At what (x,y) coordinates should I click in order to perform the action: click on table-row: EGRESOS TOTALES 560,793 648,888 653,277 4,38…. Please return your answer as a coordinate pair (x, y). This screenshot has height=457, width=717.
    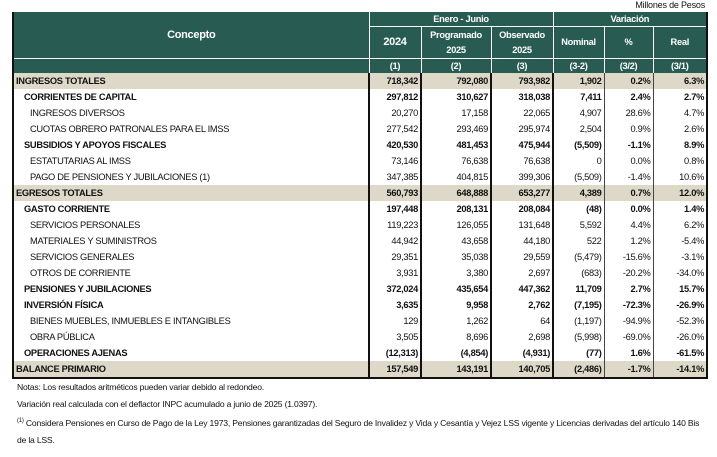
    Looking at the image, I should click on (360, 193).